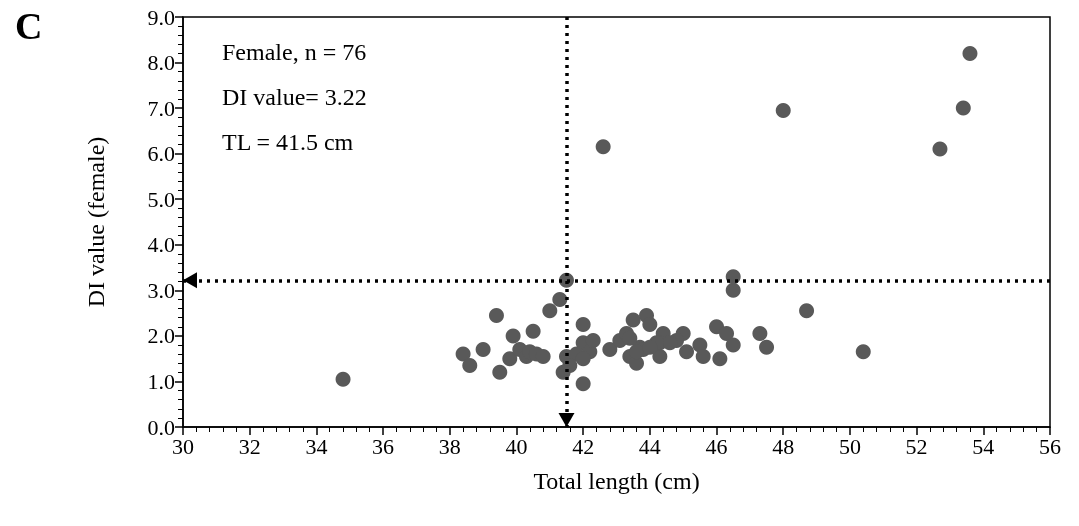 This screenshot has width=1079, height=526. I want to click on x-tick-label: 54, so click(983, 446).